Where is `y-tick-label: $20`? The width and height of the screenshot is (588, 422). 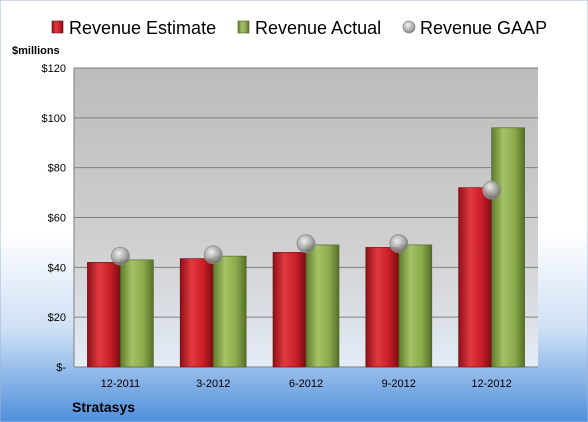
y-tick-label: $20 is located at coordinates (57, 318).